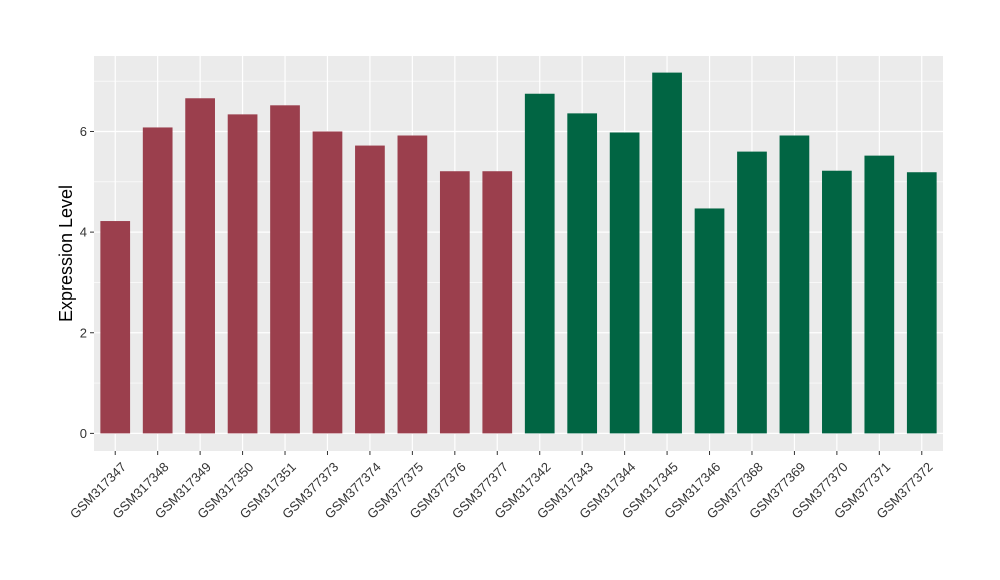  What do you see at coordinates (837, 302) in the screenshot?
I see `bar-GSM377370` at bounding box center [837, 302].